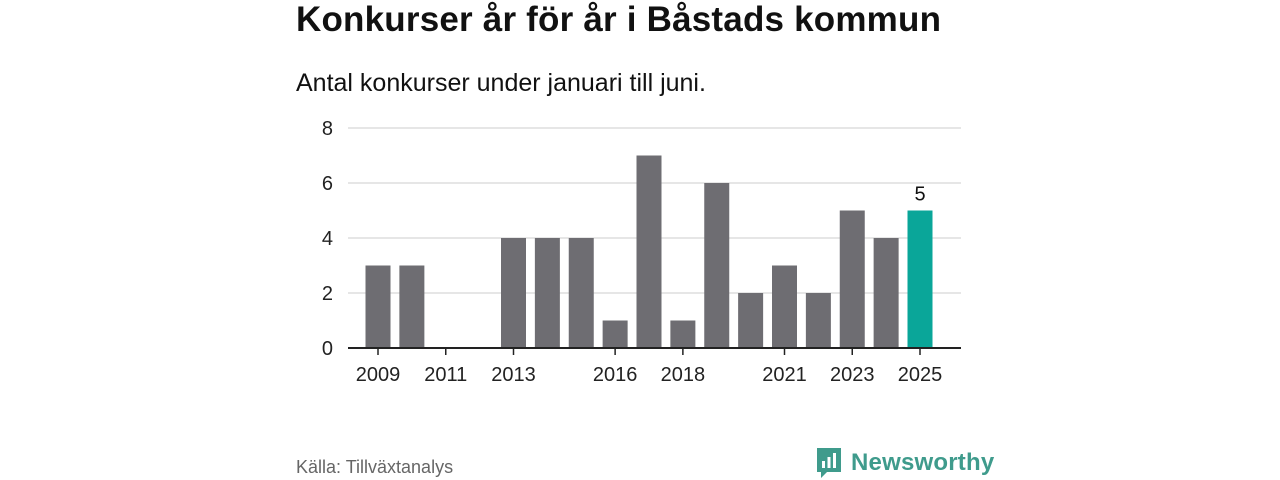  What do you see at coordinates (784, 306) in the screenshot?
I see `bar-2021` at bounding box center [784, 306].